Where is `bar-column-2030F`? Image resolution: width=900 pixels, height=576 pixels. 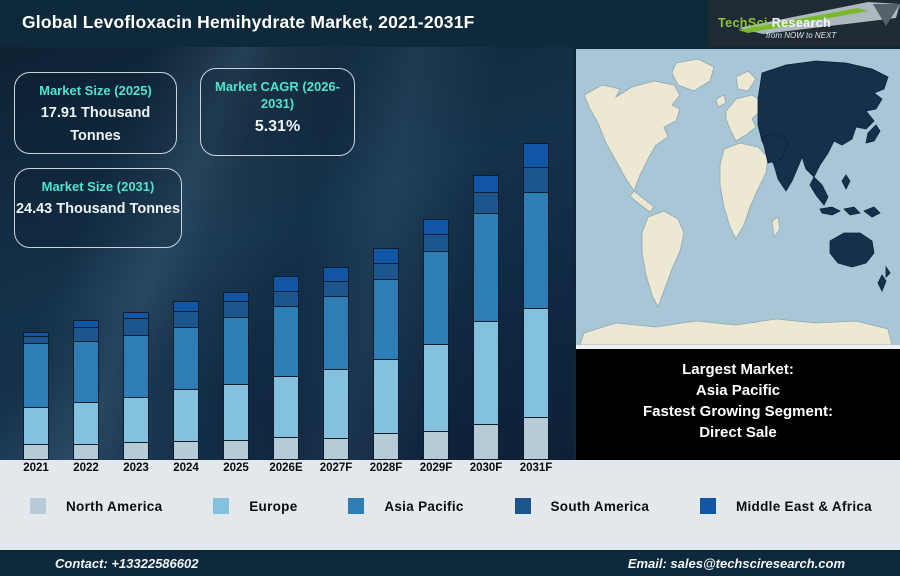
bar-column-2030F is located at coordinates (486, 317).